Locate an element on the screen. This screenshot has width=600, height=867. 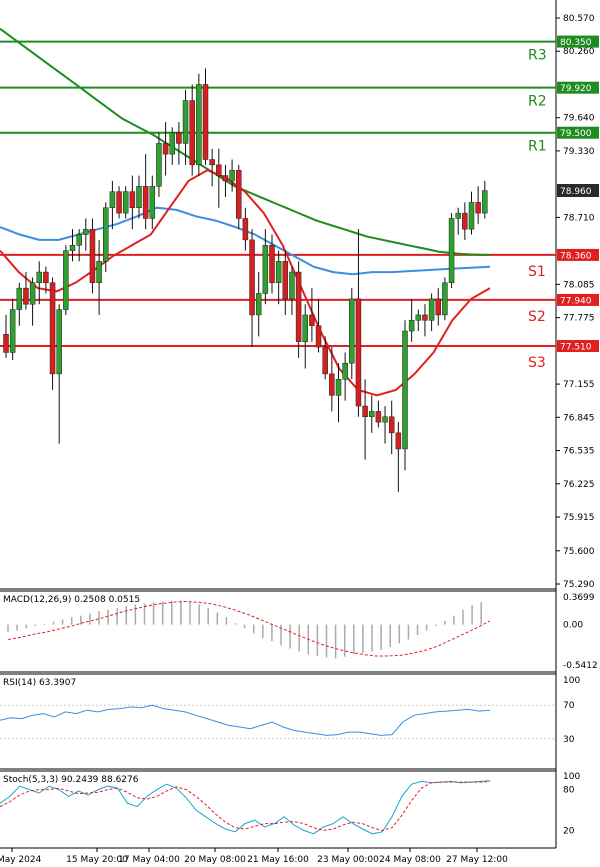
current-price-box is located at coordinates (578, 190).